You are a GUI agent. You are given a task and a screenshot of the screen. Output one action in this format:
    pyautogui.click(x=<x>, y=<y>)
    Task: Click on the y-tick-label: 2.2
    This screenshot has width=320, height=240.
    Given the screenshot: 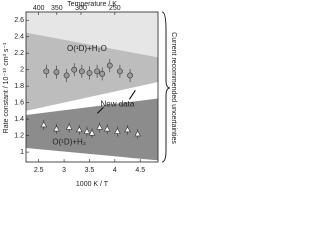 What is the action you would take?
    pyautogui.click(x=19, y=53)
    